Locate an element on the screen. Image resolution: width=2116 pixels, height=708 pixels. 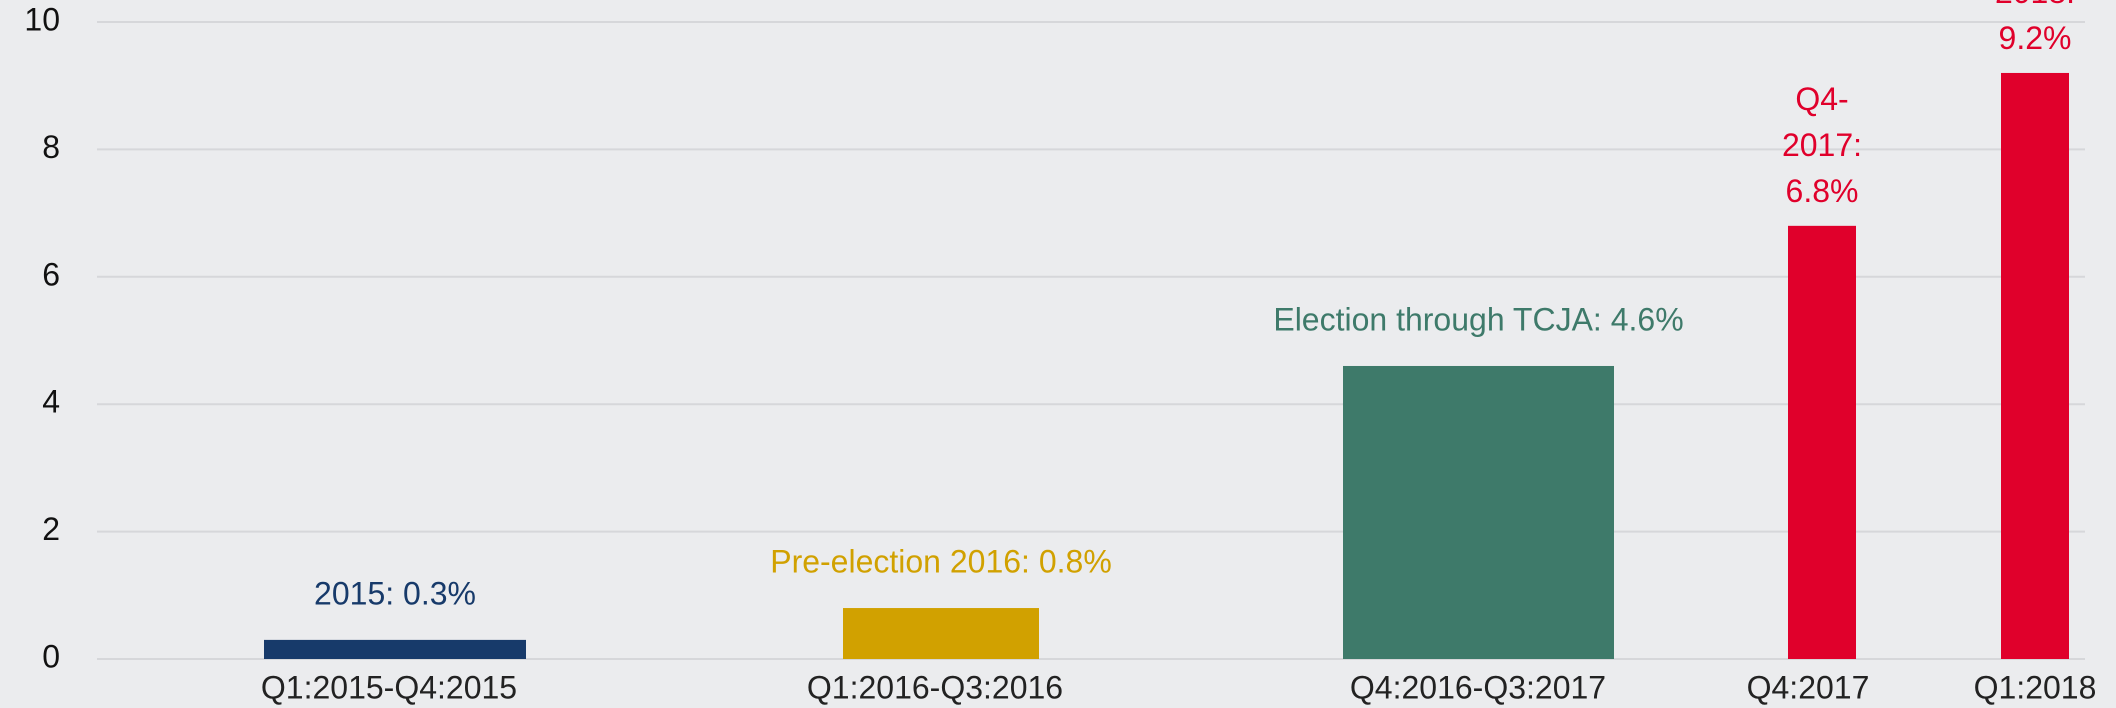
data-label: Pre-election 2016: 0.8% is located at coordinates (941, 561).